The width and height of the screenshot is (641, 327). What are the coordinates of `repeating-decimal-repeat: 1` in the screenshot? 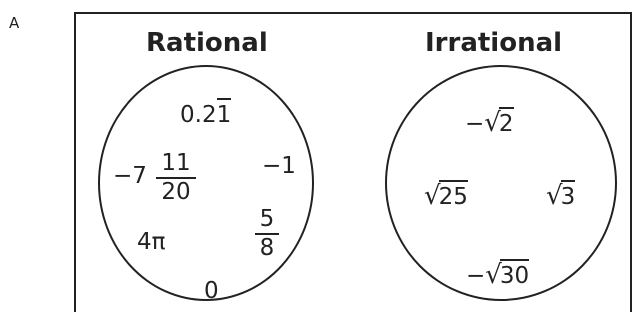 It's located at (224, 113).